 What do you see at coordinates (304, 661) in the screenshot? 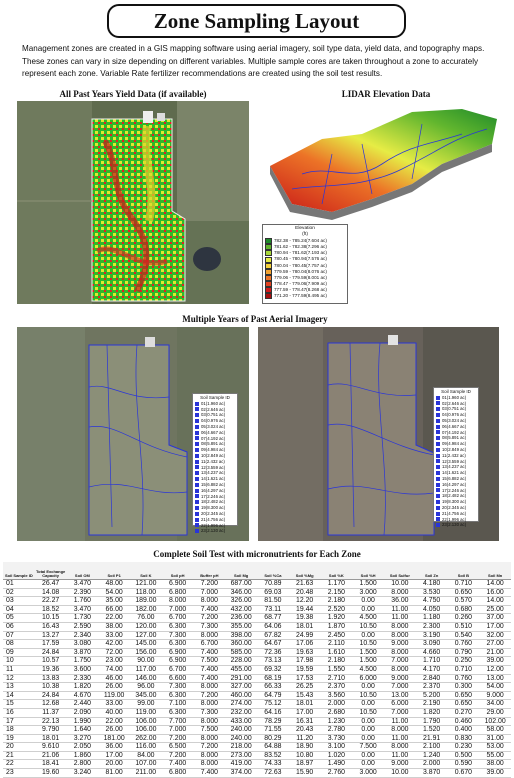
I see `table-cell: 17.98` at bounding box center [304, 661].